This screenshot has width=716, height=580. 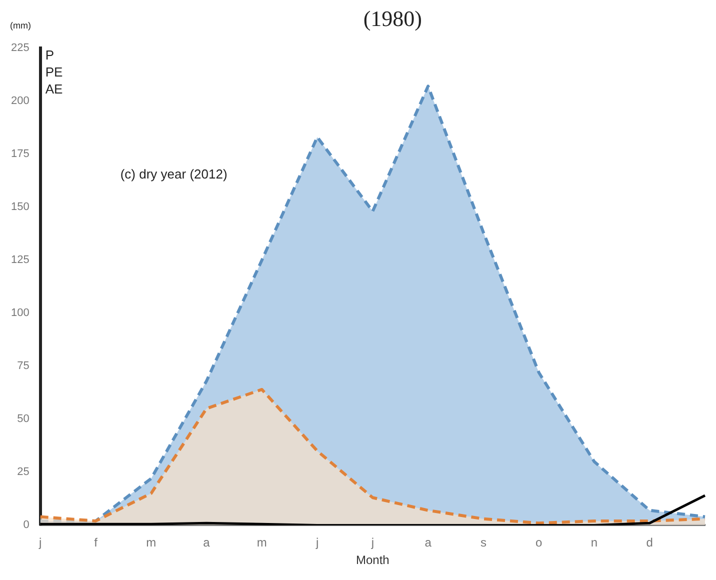 I want to click on y-tick-label: 200, so click(x=20, y=101).